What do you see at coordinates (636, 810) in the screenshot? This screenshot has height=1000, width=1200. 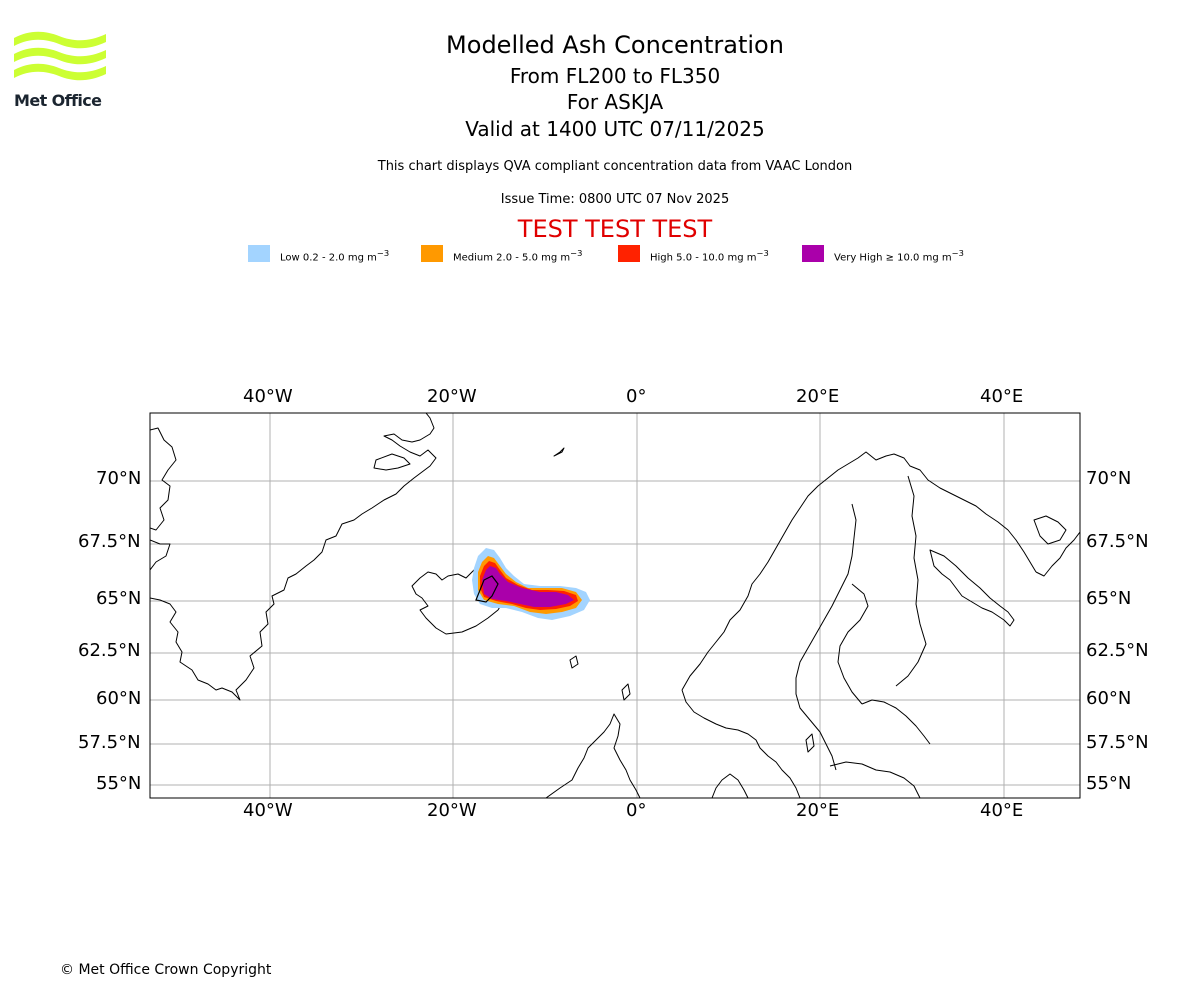 I see `lon-tick-bottom: 0°` at bounding box center [636, 810].